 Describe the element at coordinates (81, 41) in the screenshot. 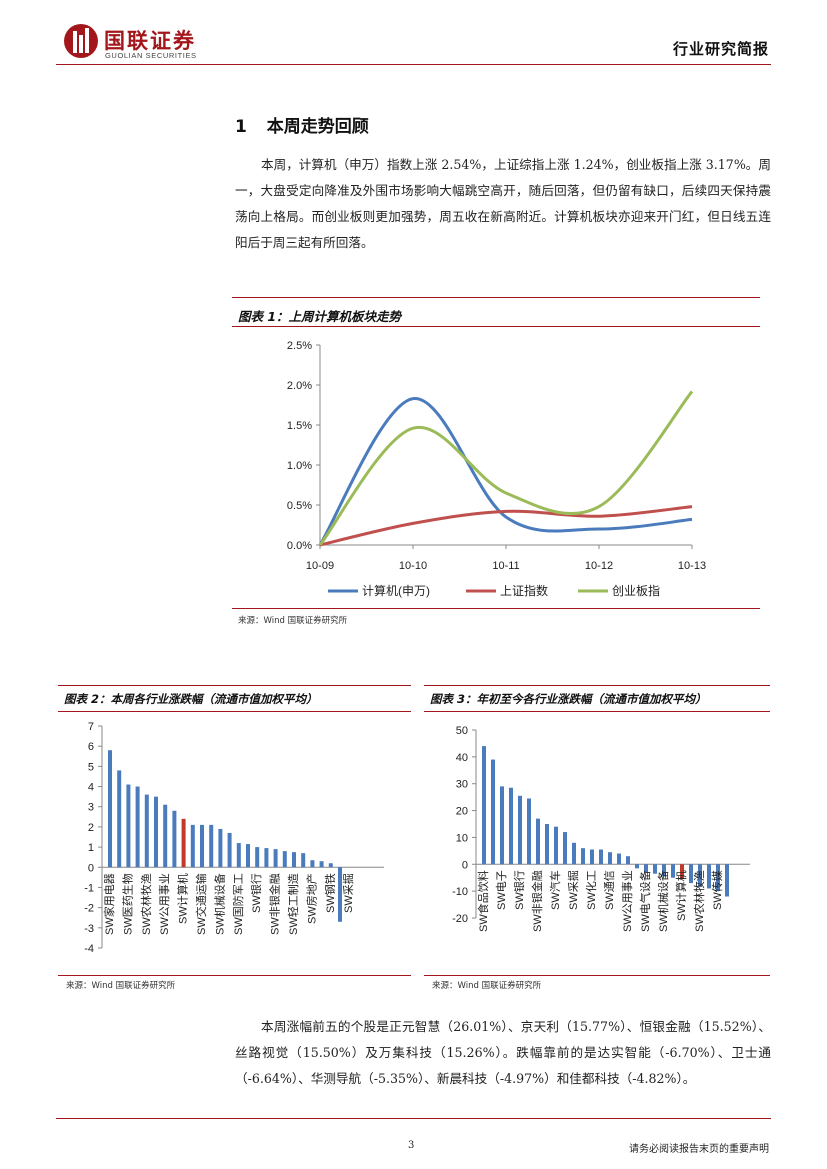

I see `logo-icon` at that location.